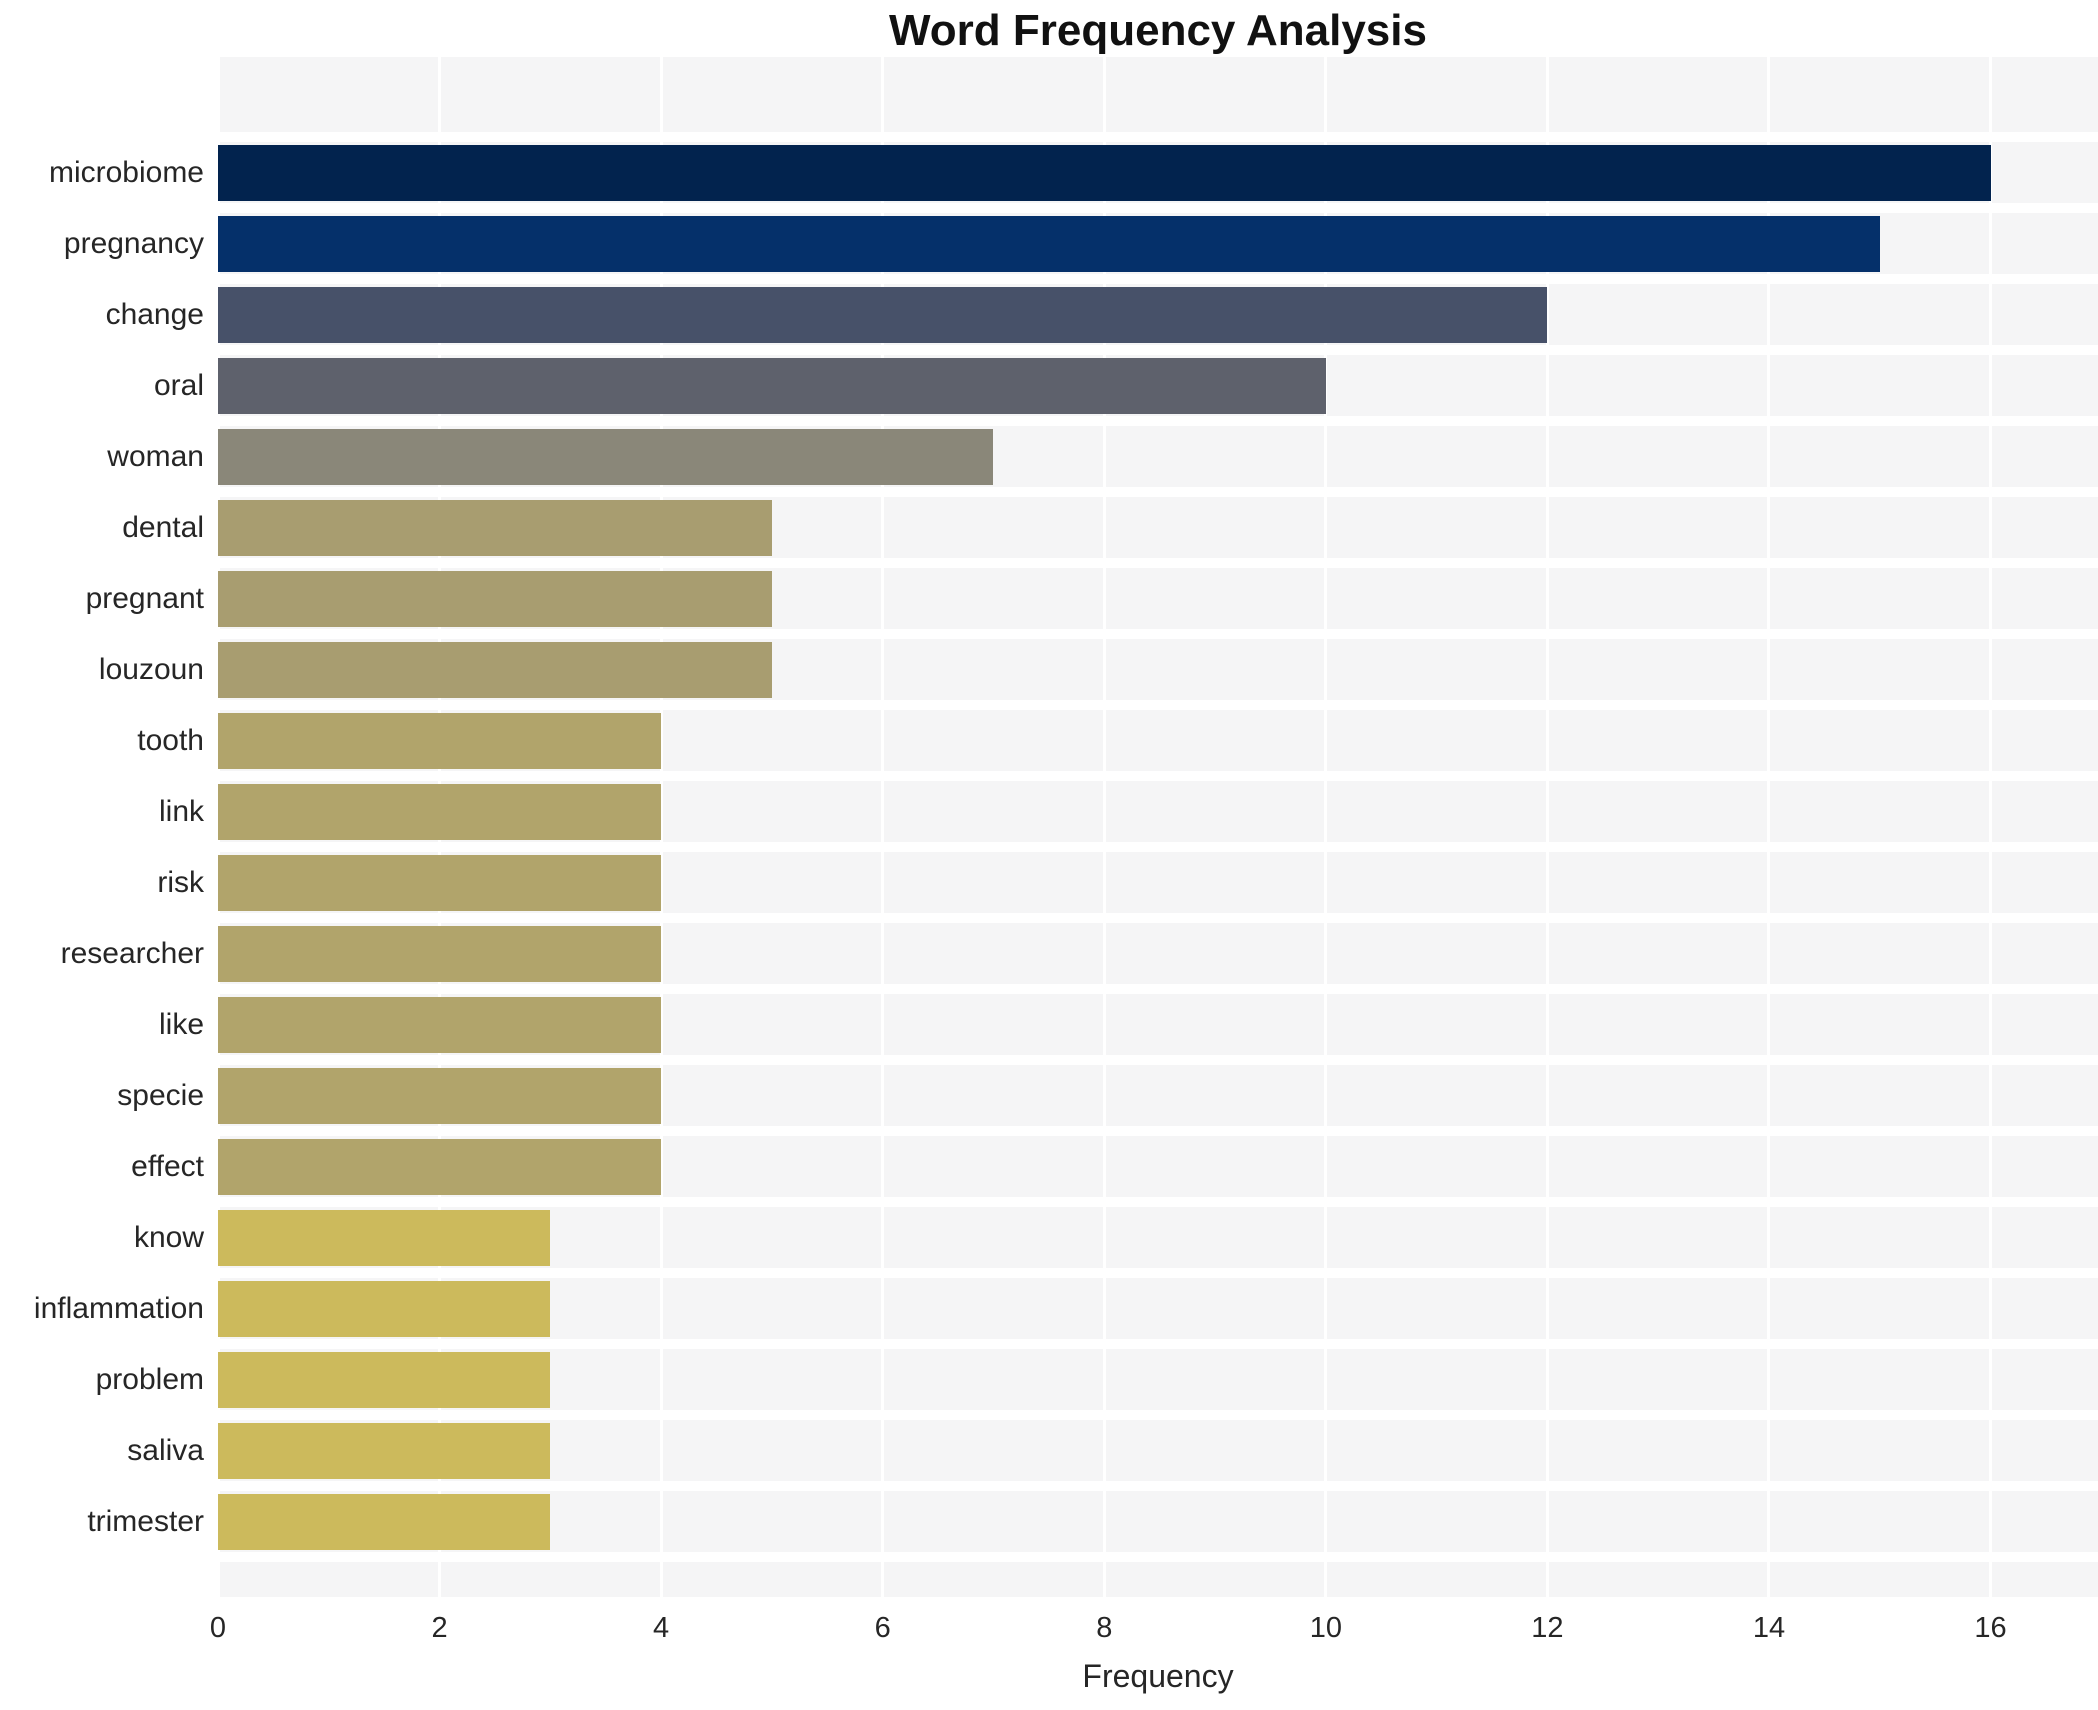 The image size is (2098, 1710). I want to click on y-category-label: researcher, so click(132, 953).